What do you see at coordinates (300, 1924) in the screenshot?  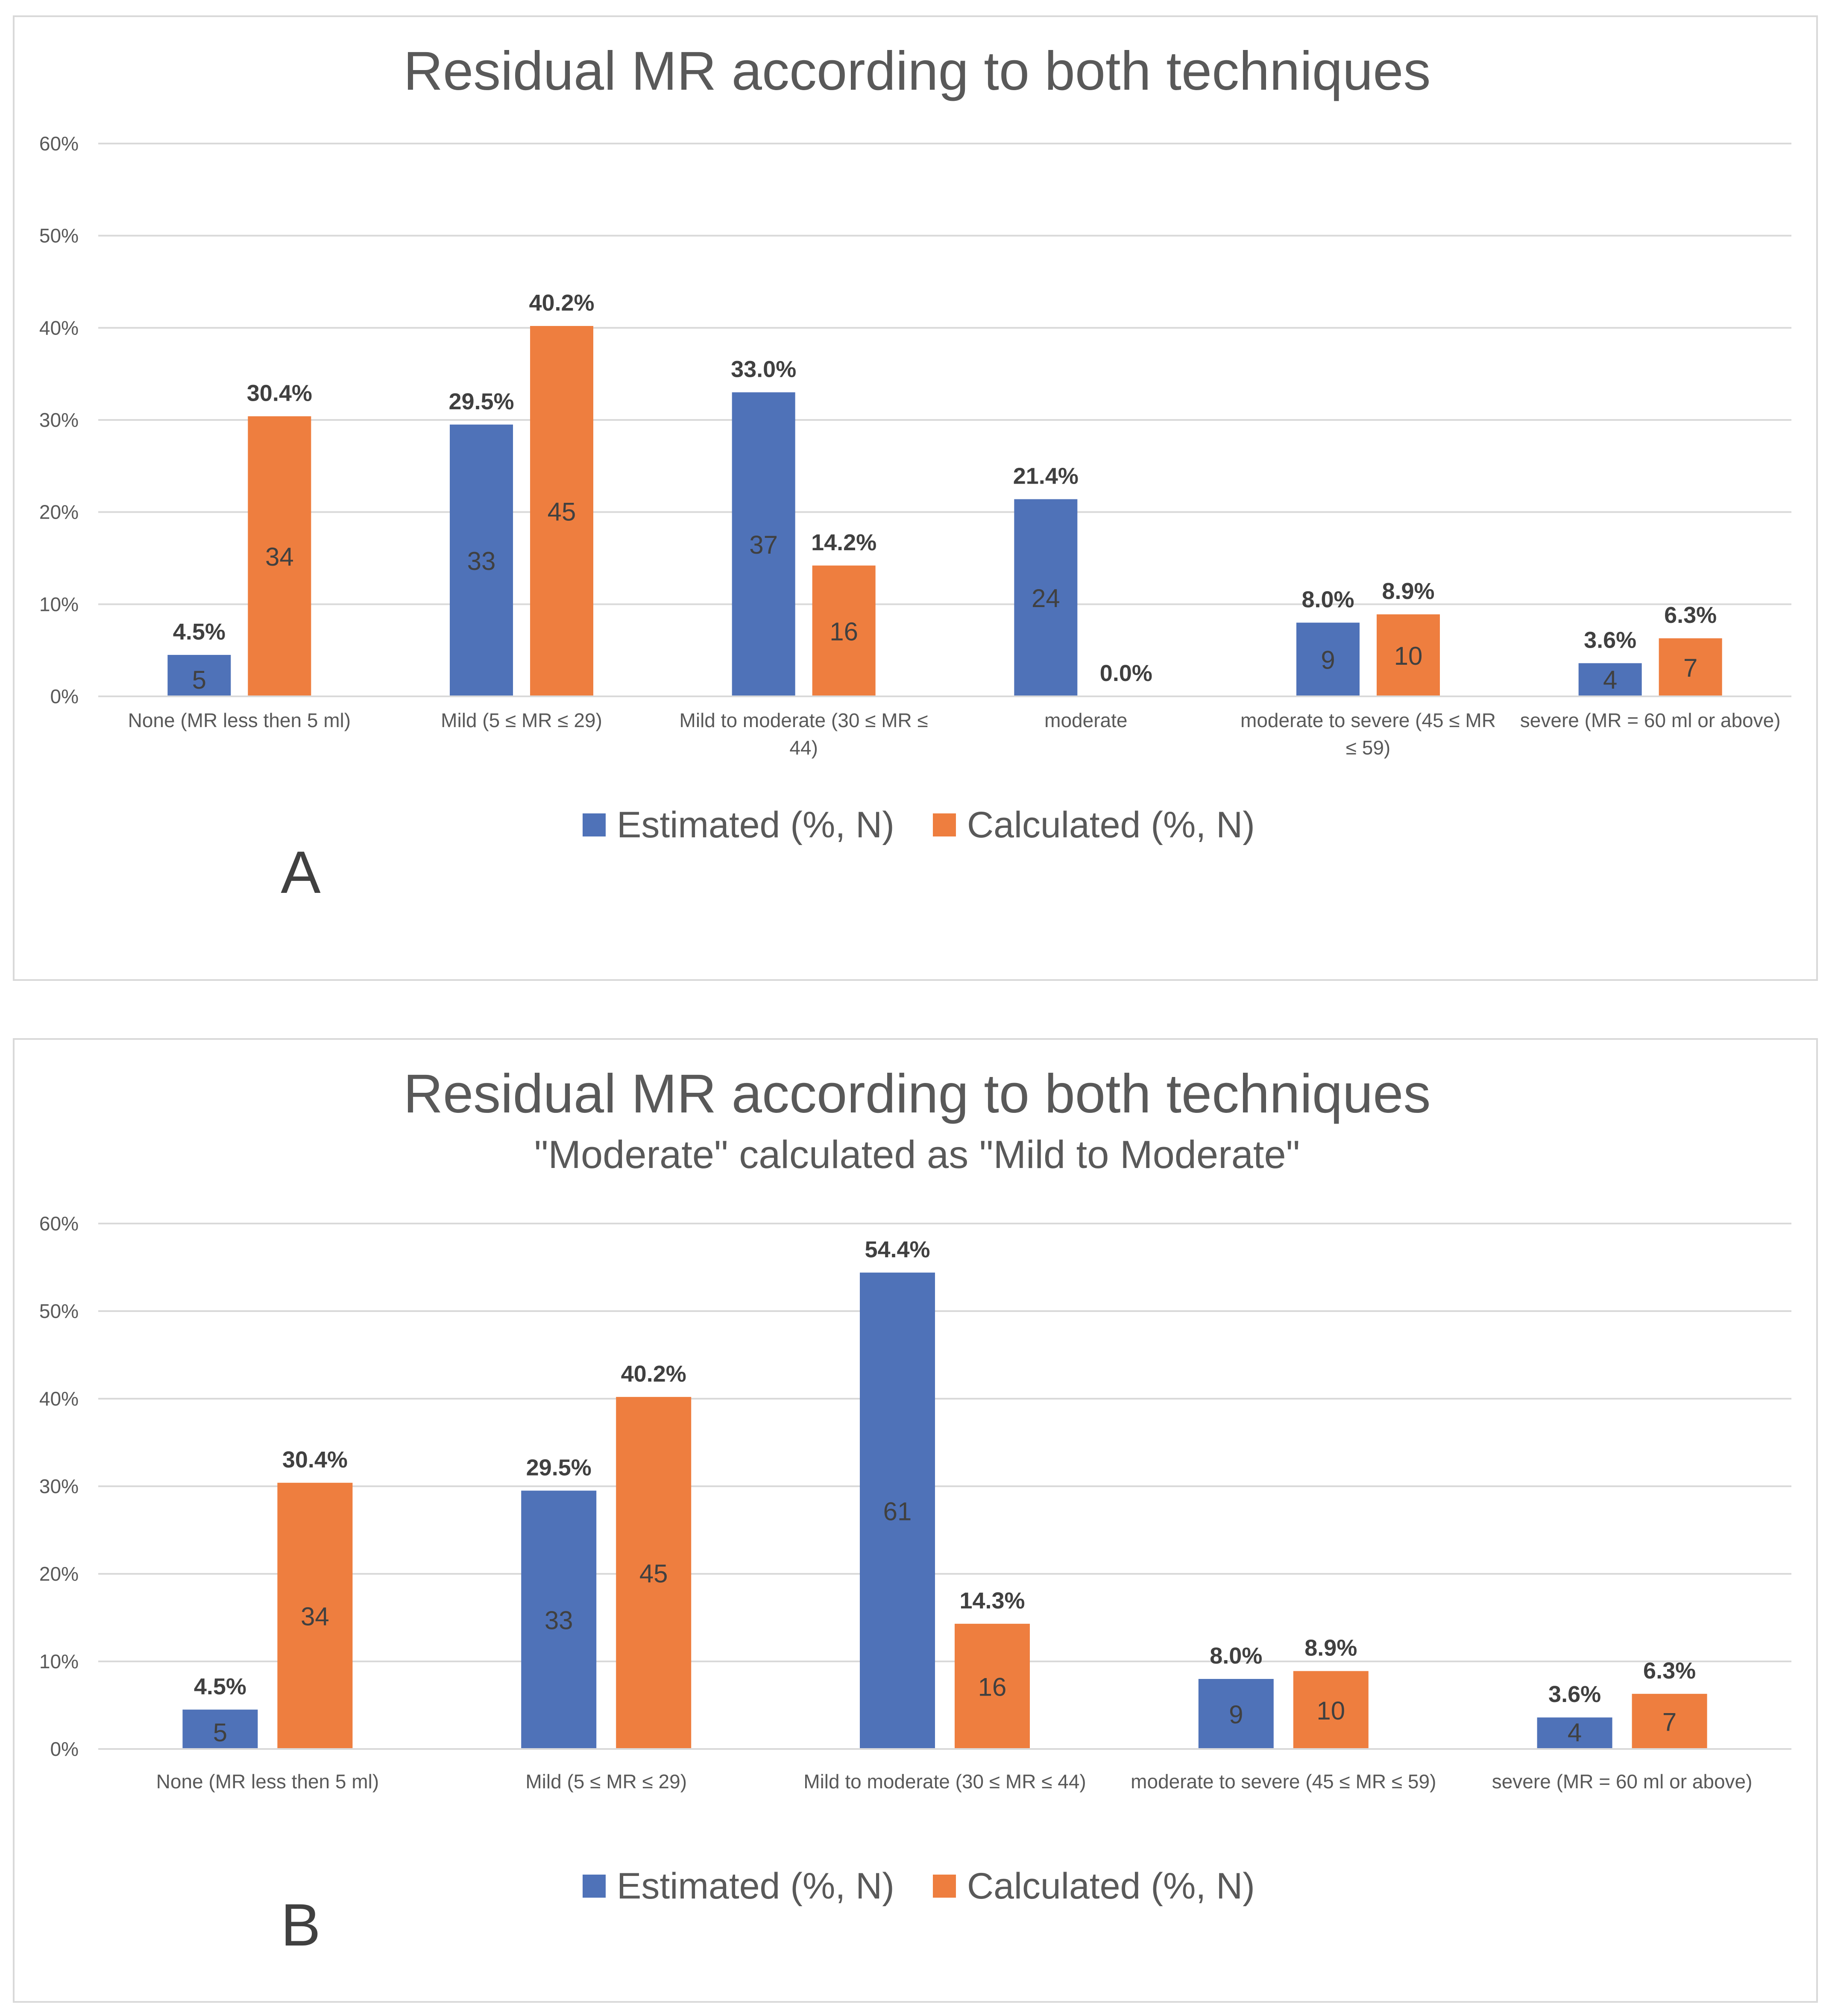 I see `chart-b-panel-letter: B` at bounding box center [300, 1924].